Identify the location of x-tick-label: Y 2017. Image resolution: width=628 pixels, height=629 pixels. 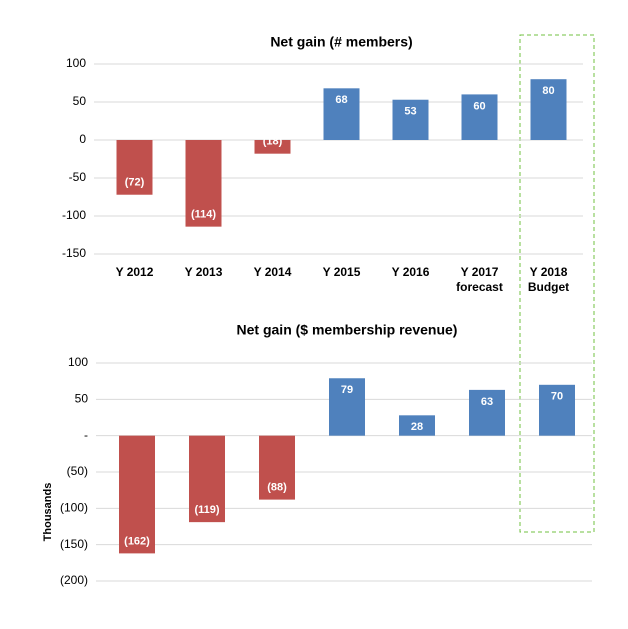
(480, 272).